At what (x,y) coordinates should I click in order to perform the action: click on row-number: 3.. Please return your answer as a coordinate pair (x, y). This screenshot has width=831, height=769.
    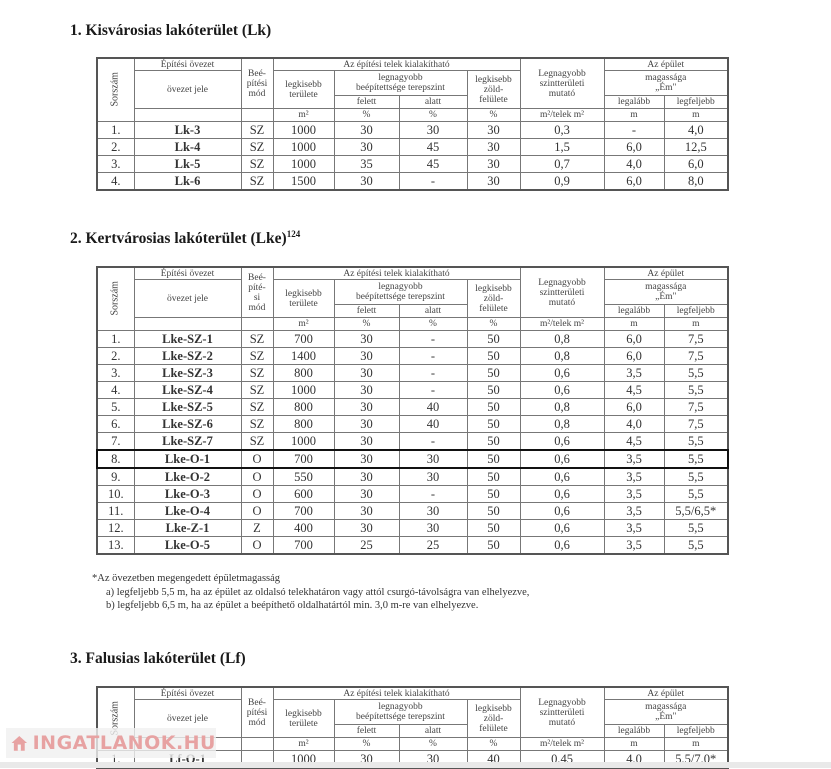
    Looking at the image, I should click on (115, 164).